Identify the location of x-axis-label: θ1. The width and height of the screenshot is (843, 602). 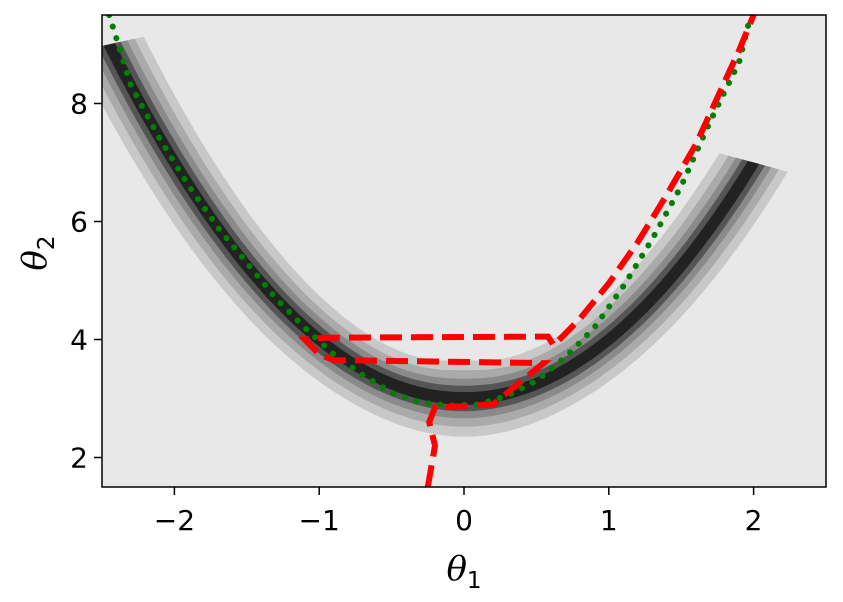
(463, 571).